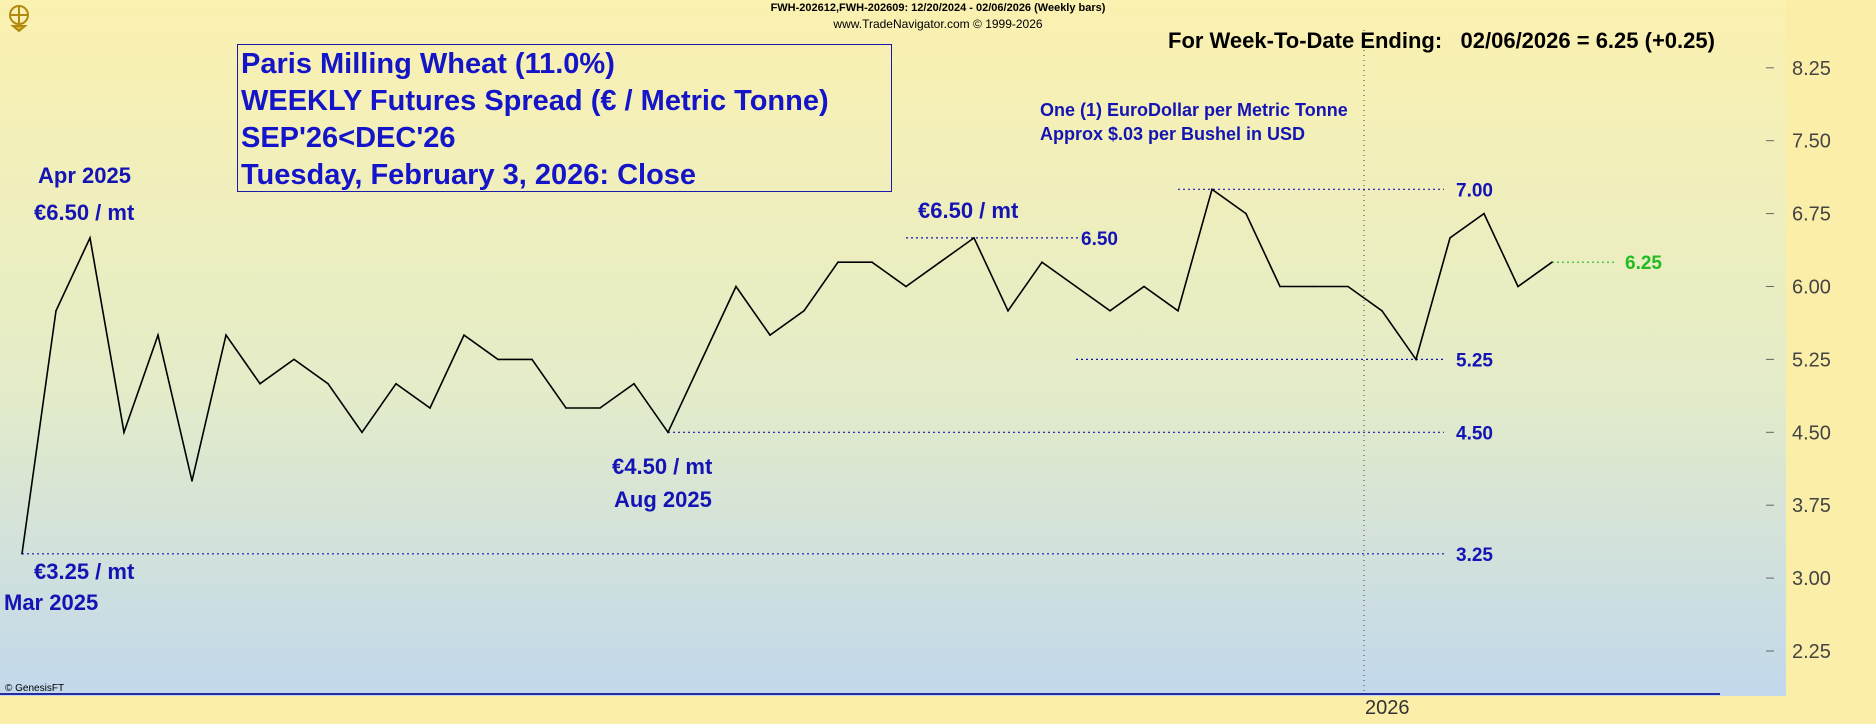 The height and width of the screenshot is (724, 1876). I want to click on y-tick-label: 7.50, so click(1811, 142).